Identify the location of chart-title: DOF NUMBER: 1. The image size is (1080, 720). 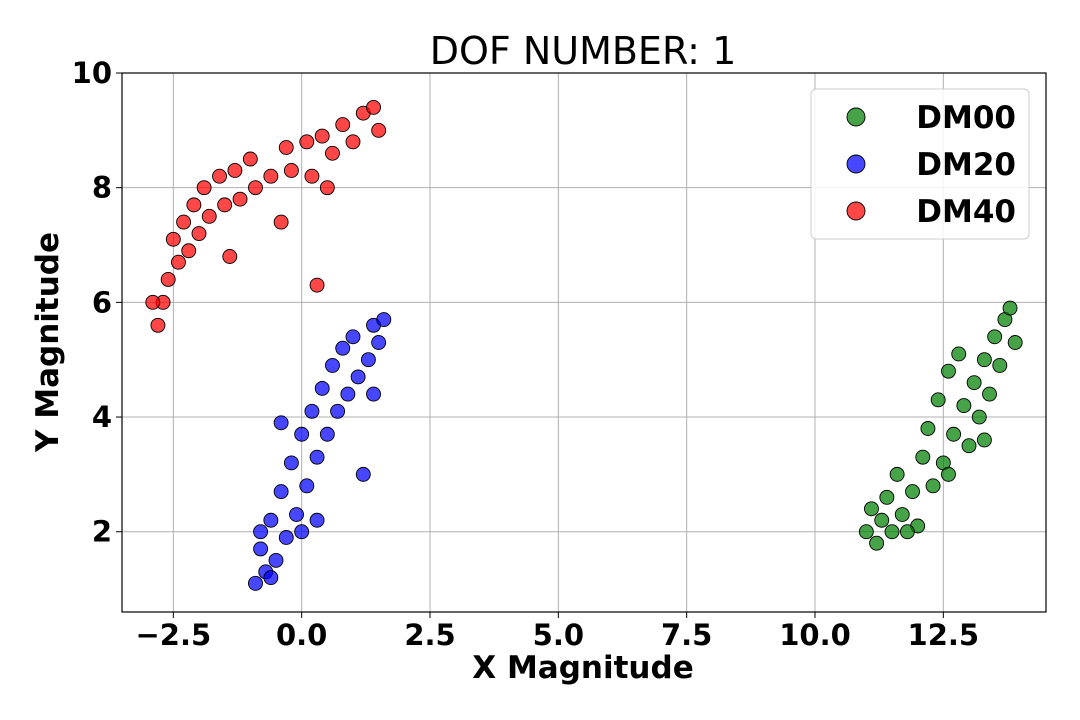
(583, 51).